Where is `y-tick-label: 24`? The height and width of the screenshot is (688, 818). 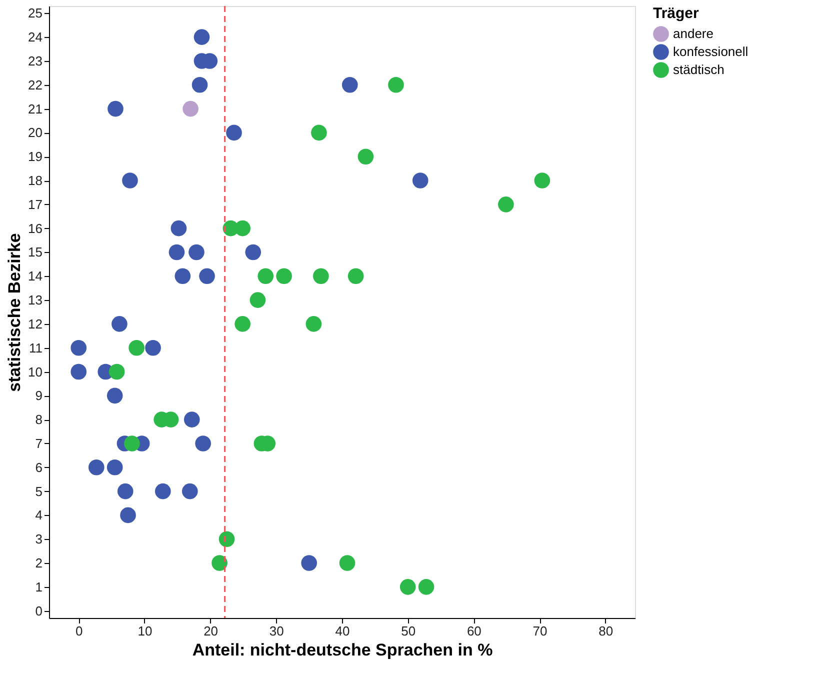
y-tick-label: 24 is located at coordinates (35, 37).